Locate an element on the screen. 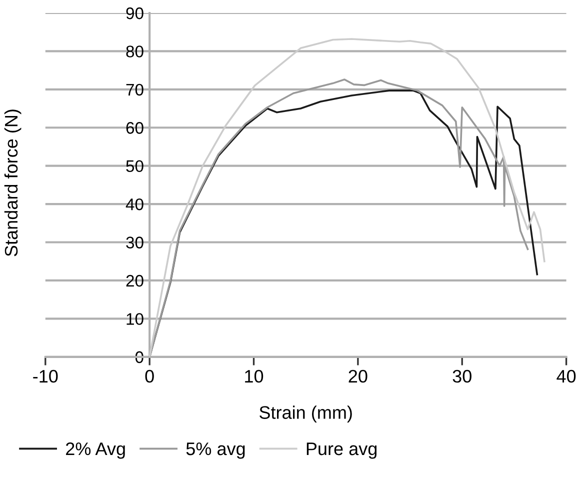  legend-label: 5% avg is located at coordinates (215, 450).